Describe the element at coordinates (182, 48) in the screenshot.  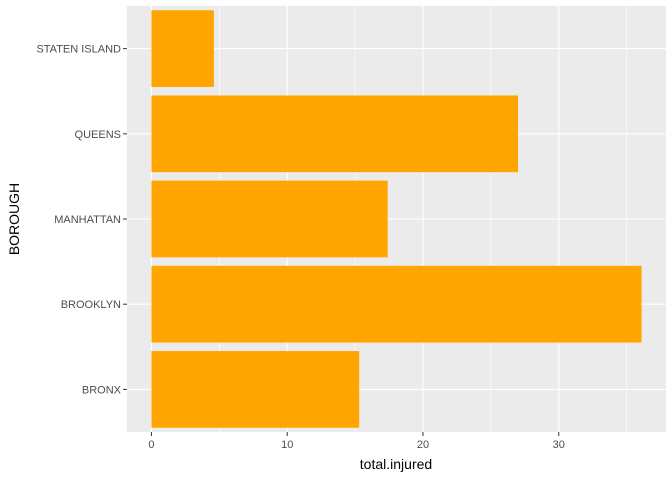
I see `bar-staten-island` at that location.